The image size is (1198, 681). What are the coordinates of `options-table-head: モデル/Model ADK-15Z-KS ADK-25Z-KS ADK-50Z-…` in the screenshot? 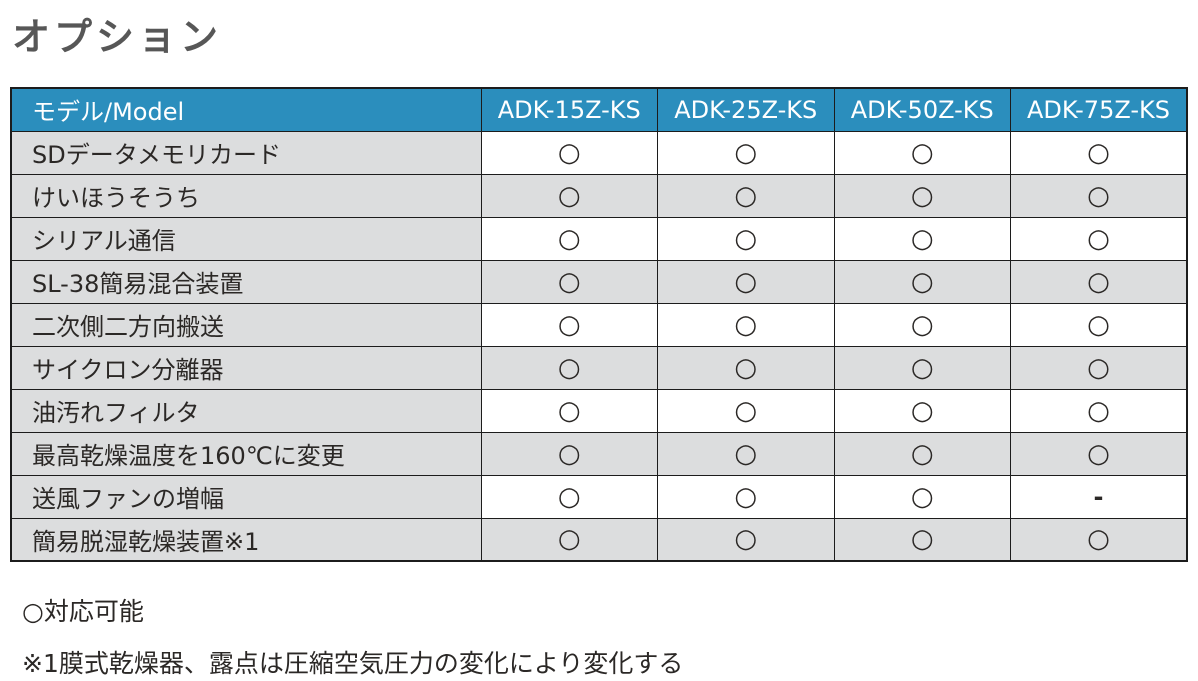 It's located at (599, 109).